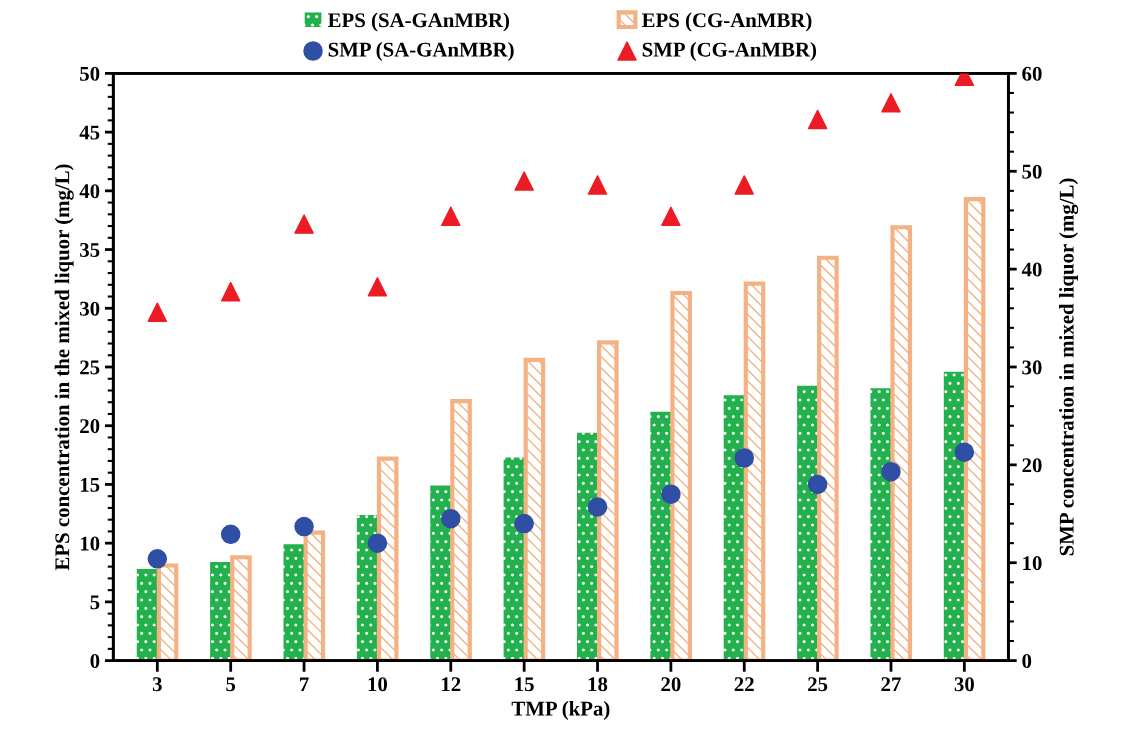  What do you see at coordinates (90, 73) in the screenshot?
I see `y-tick-label: 50` at bounding box center [90, 73].